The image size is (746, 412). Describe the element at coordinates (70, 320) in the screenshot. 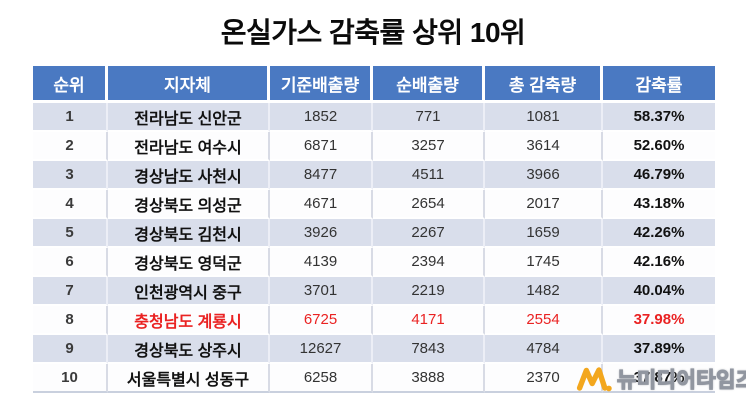

I see `rank-cell: 8` at that location.